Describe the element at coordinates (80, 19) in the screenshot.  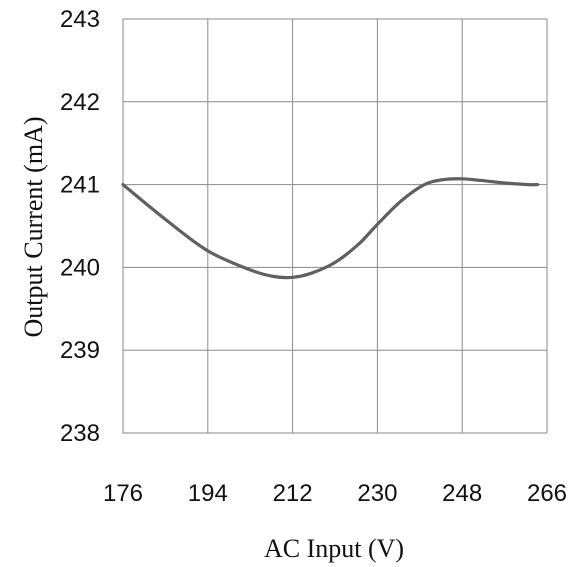
I see `y-tick-label: 243` at that location.